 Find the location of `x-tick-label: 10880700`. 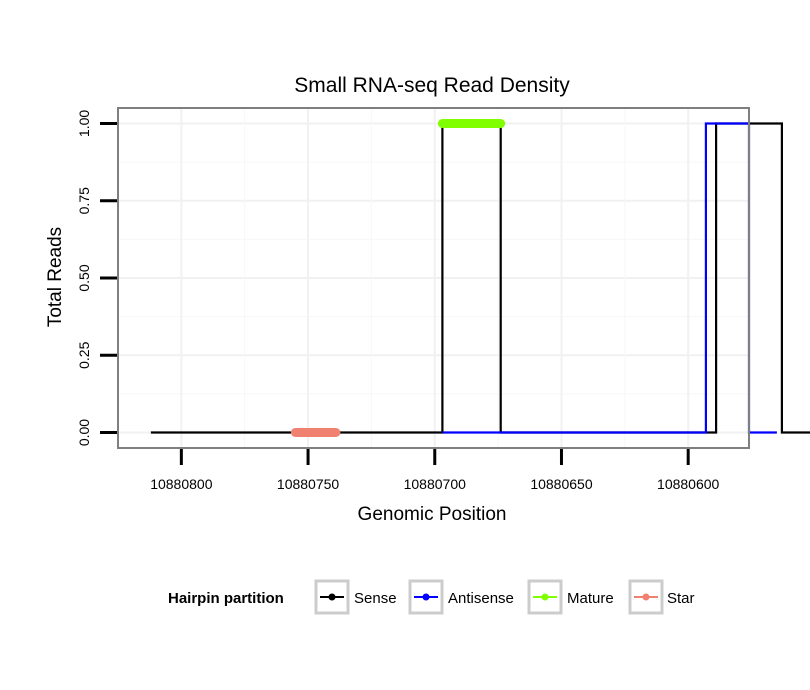

x-tick-label: 10880700 is located at coordinates (435, 484).